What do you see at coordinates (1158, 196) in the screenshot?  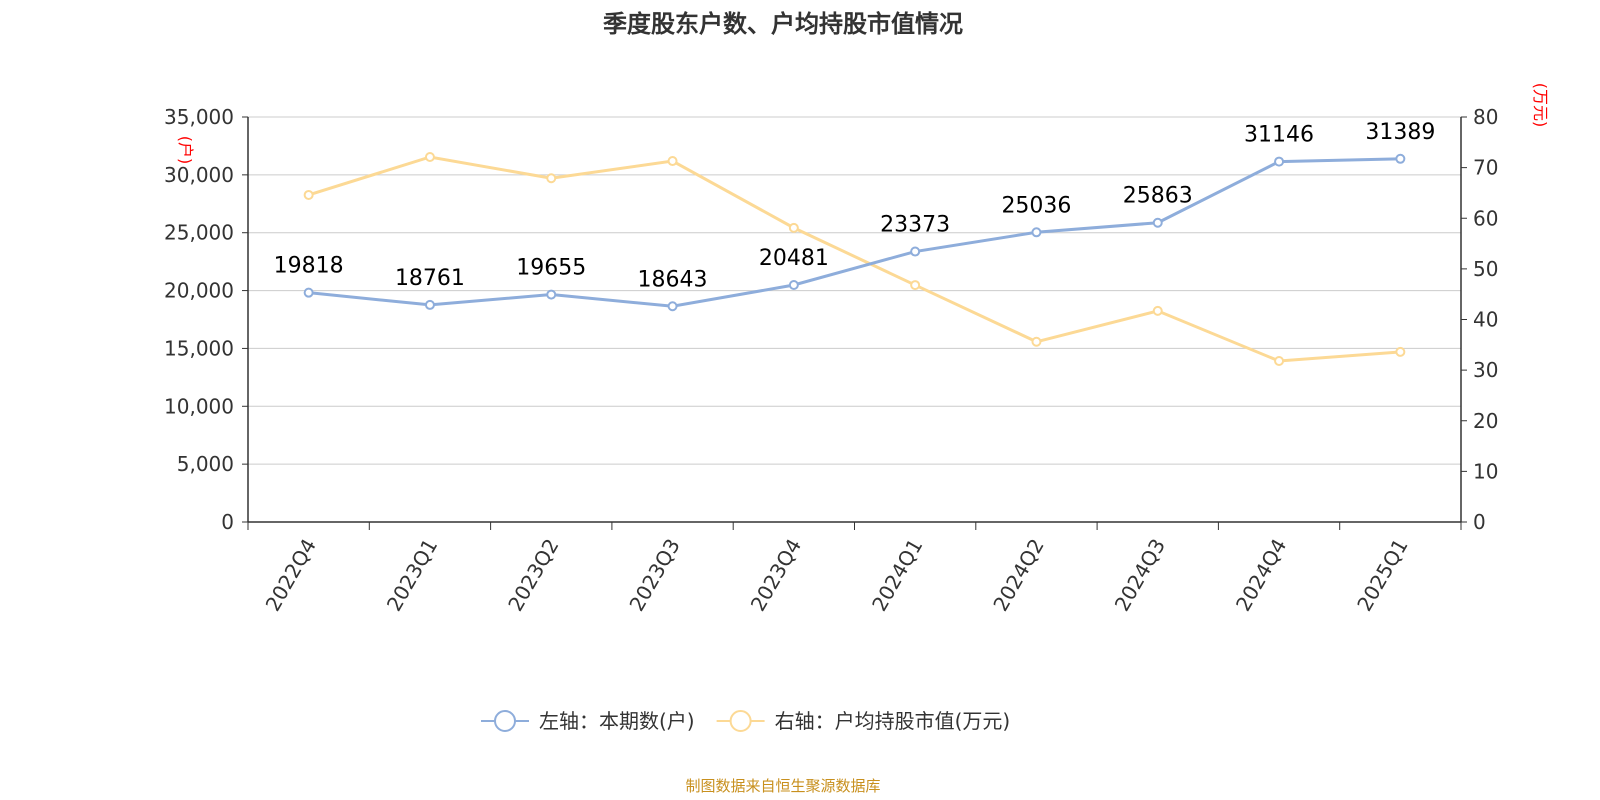 I see `data-label: 25863` at bounding box center [1158, 196].